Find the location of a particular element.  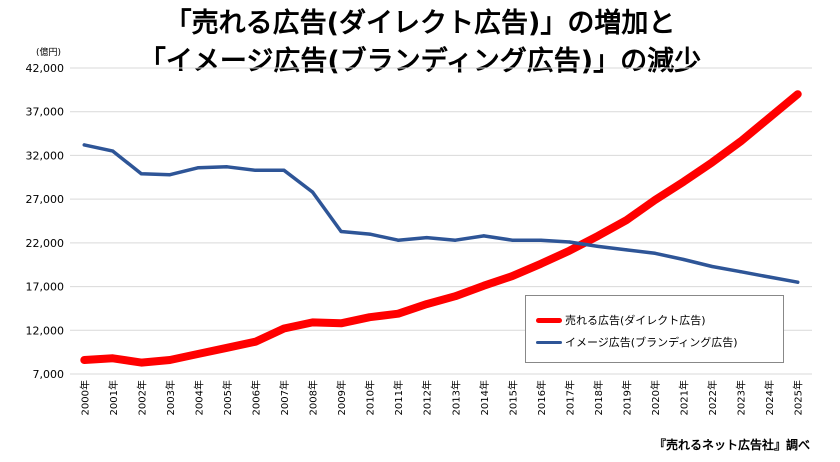

x-tick-label: 2018年 is located at coordinates (598, 397).